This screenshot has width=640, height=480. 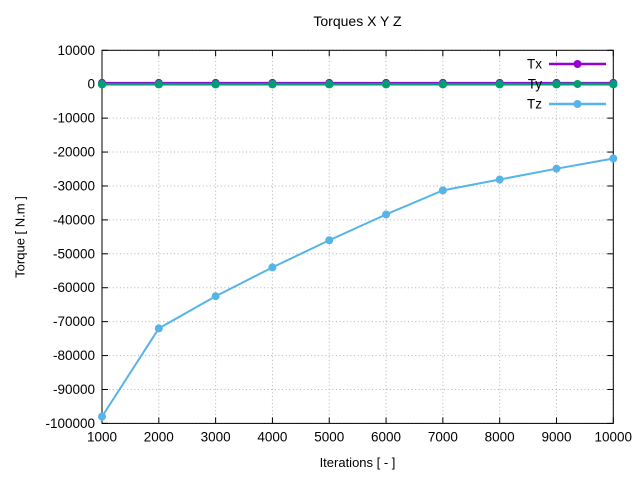 What do you see at coordinates (534, 64) in the screenshot?
I see `legend-label-tx: Tx` at bounding box center [534, 64].